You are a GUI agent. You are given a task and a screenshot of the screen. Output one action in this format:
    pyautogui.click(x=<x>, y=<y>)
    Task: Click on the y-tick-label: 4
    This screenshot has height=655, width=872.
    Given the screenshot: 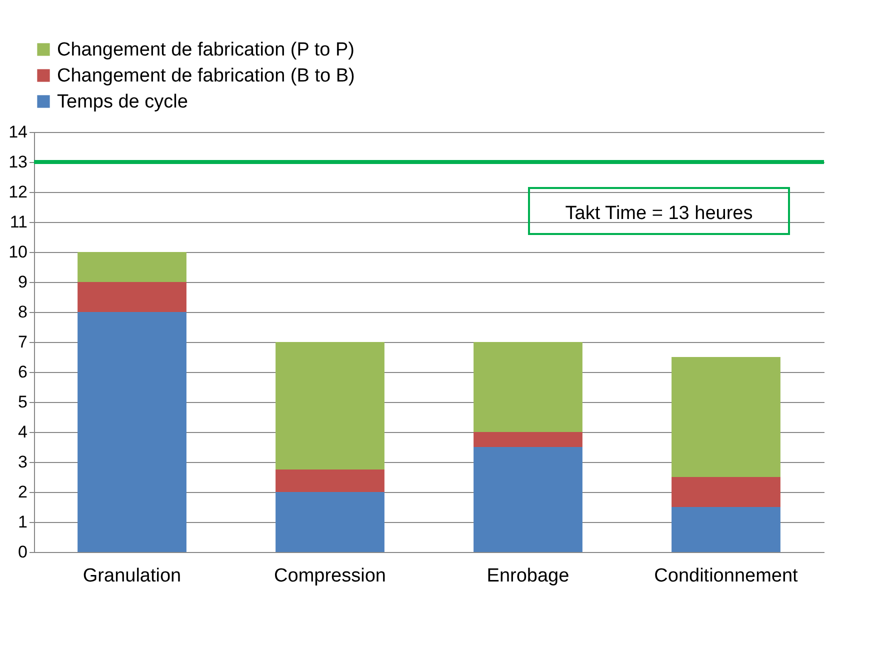 What is the action you would take?
    pyautogui.click(x=23, y=432)
    